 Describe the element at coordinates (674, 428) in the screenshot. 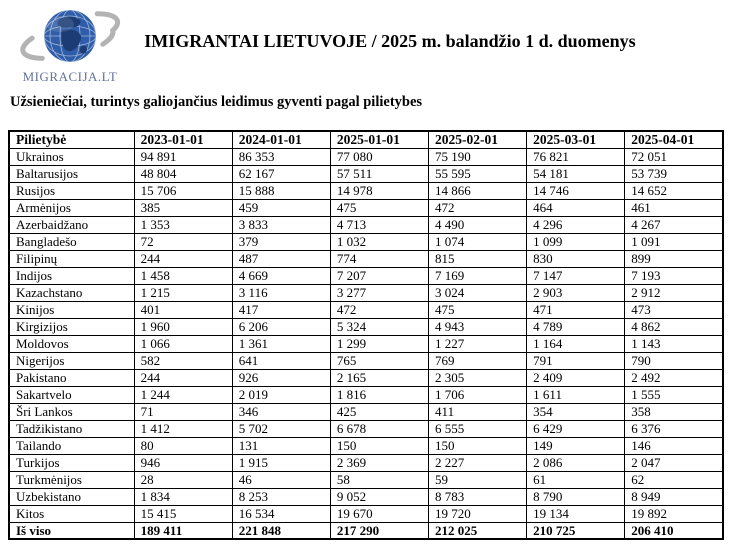

I see `count-cell: 6 376` at that location.